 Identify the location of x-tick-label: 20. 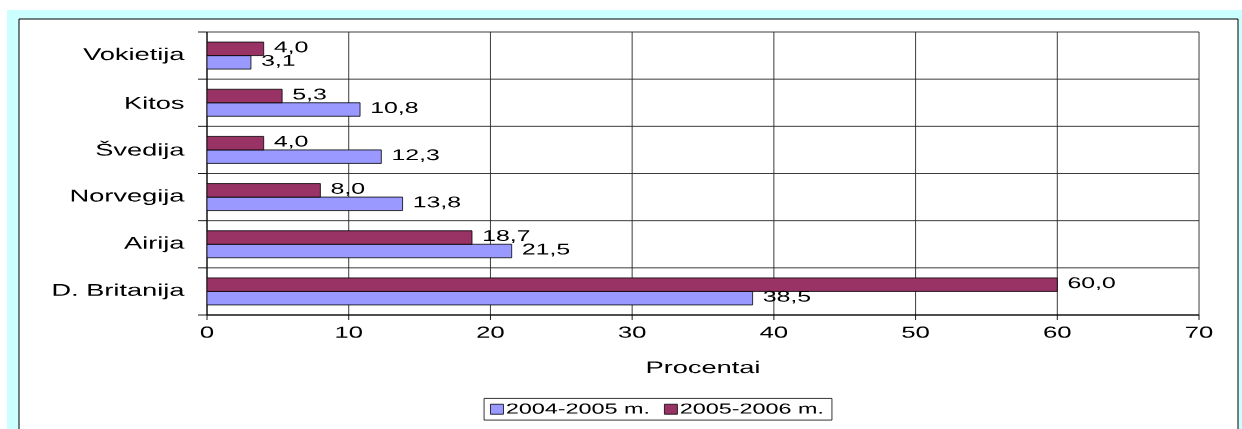
(490, 332).